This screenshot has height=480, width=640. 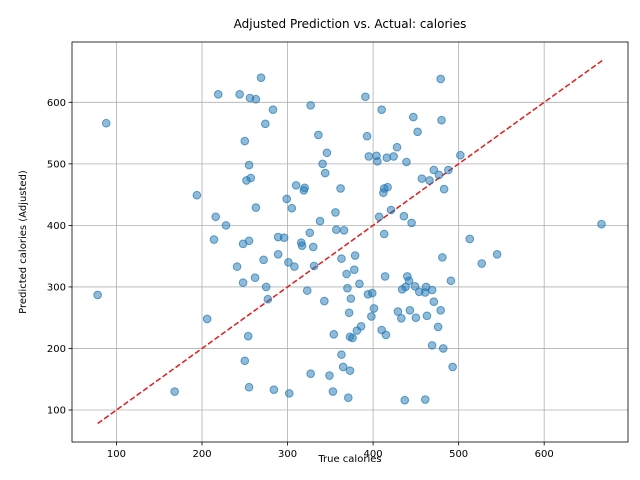 I want to click on x-tick-label: 600, so click(x=544, y=454).